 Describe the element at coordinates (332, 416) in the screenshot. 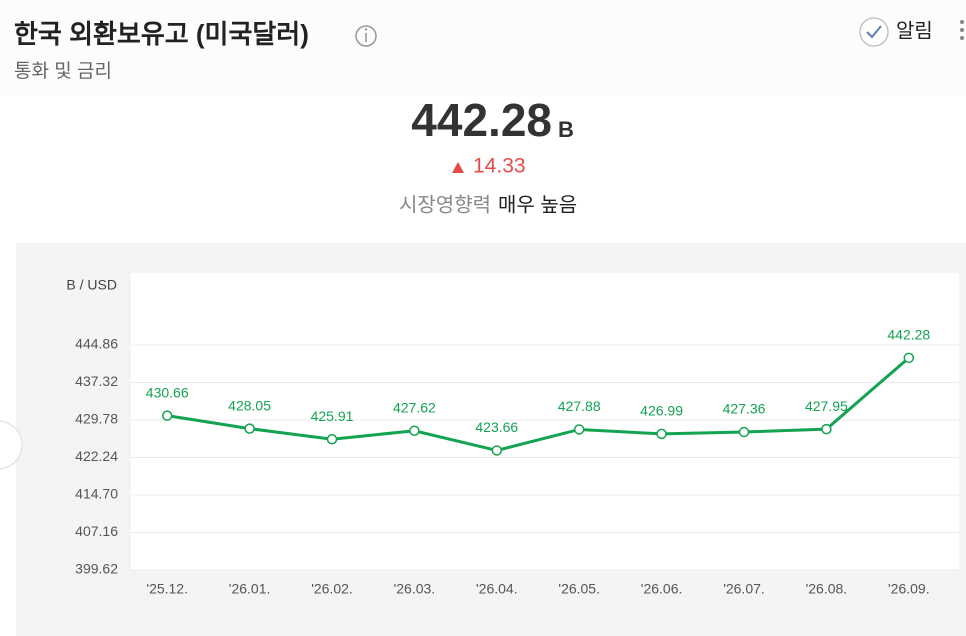

I see `value-label: 425.91` at that location.